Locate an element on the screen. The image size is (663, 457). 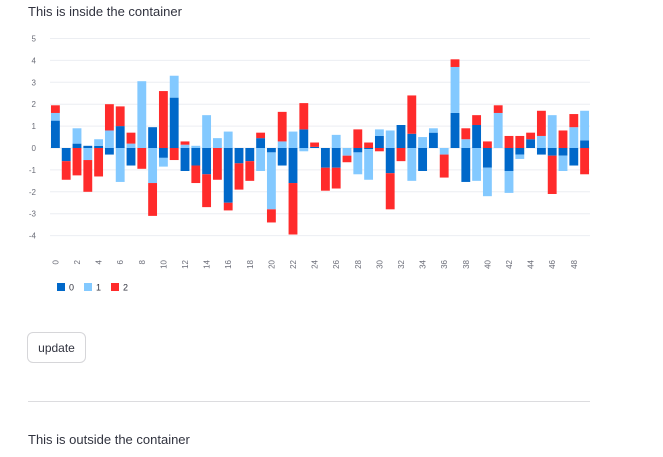
x-tick-label: 10 is located at coordinates (163, 263).